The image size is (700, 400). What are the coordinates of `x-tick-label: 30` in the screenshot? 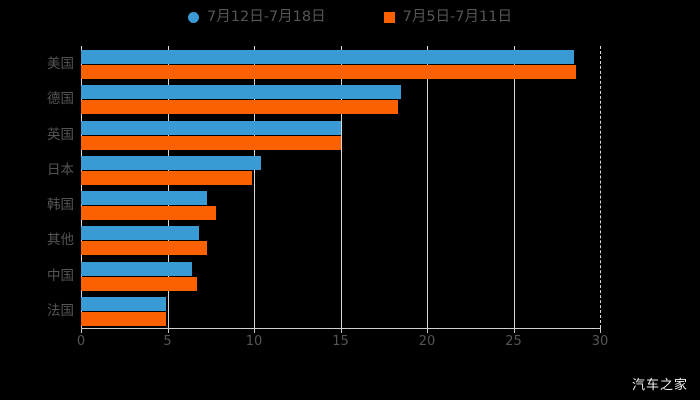 It's located at (600, 341).